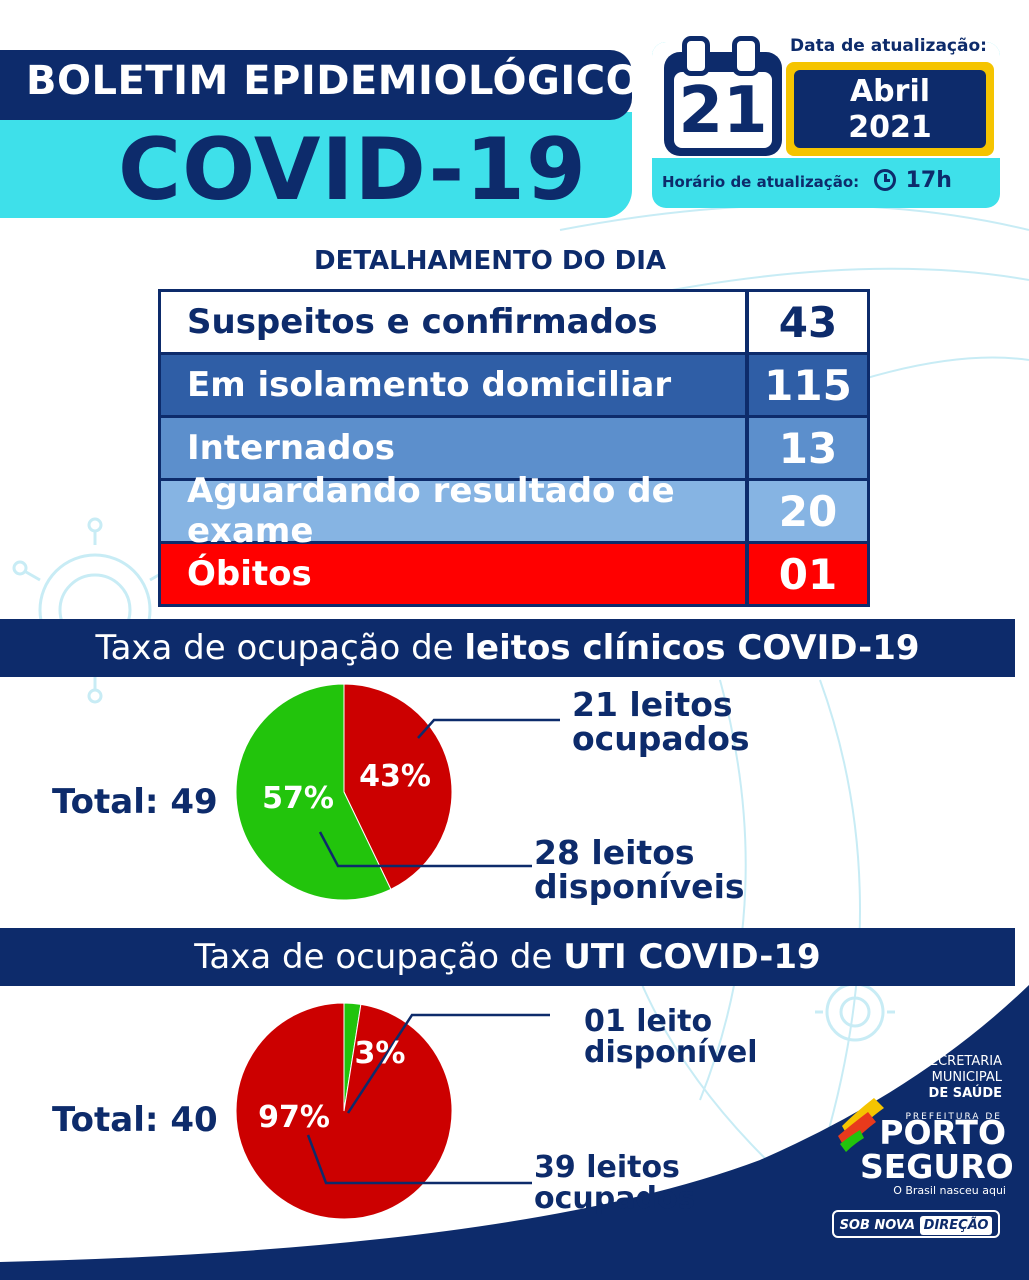  What do you see at coordinates (490, 261) in the screenshot?
I see `detail-title: DETALHAMENTO DO DIA` at bounding box center [490, 261].